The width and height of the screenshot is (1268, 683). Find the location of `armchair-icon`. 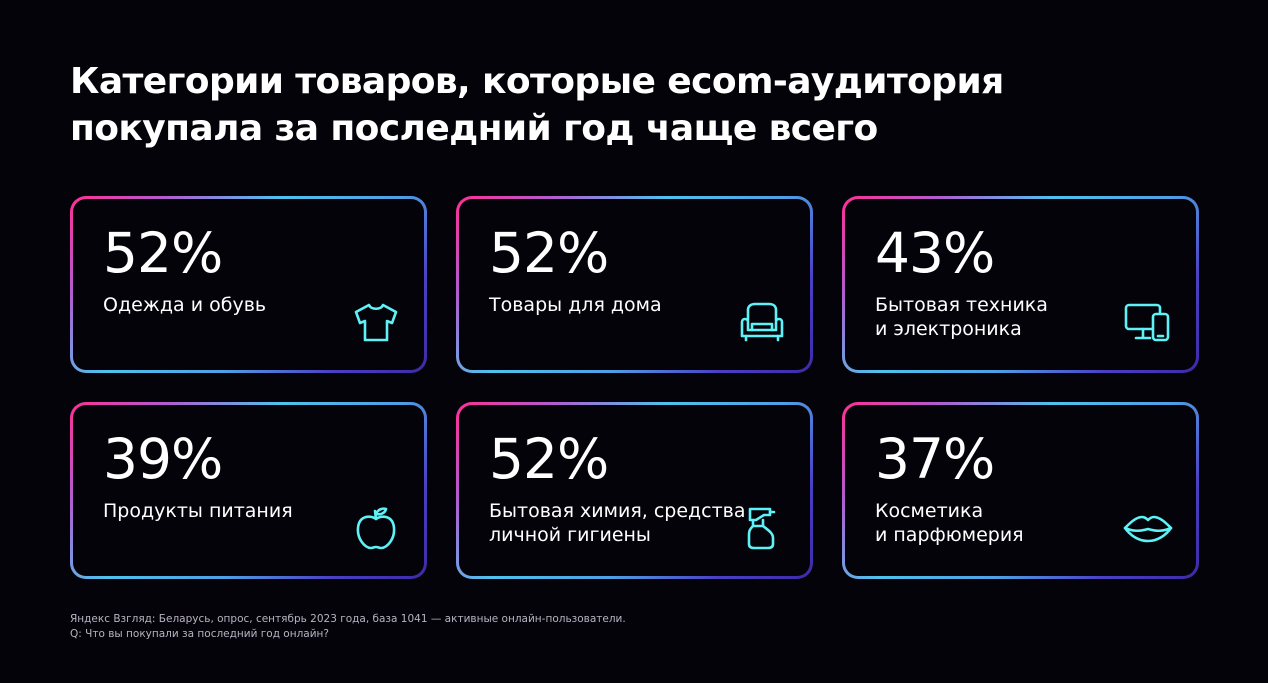

armchair-icon is located at coordinates (762, 322).